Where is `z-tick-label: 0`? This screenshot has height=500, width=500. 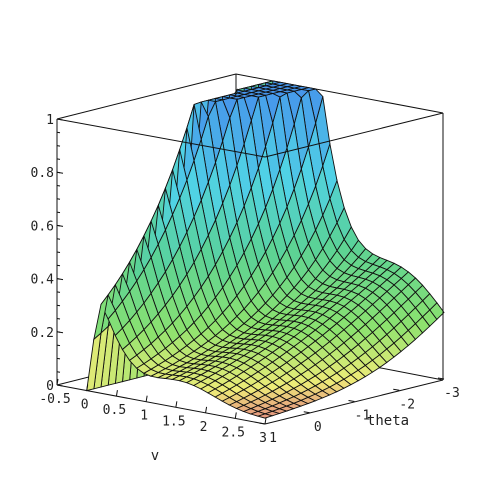 z-tick-label: 0 is located at coordinates (50, 386).